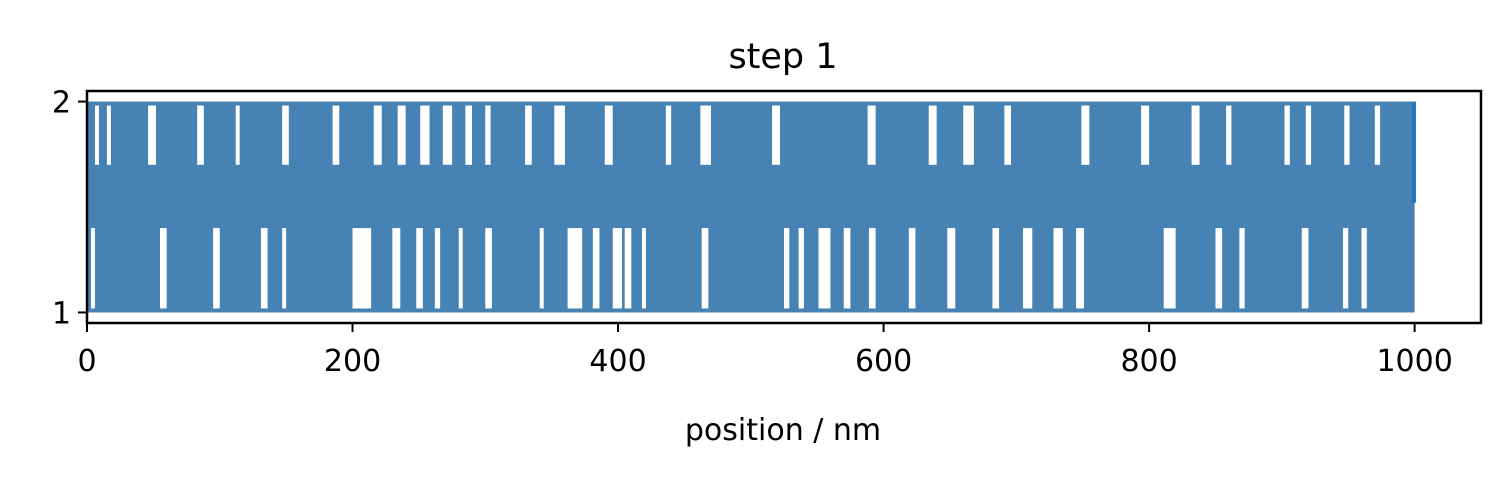 The width and height of the screenshot is (1510, 479). I want to click on y-tick-label: 1, so click(61, 313).